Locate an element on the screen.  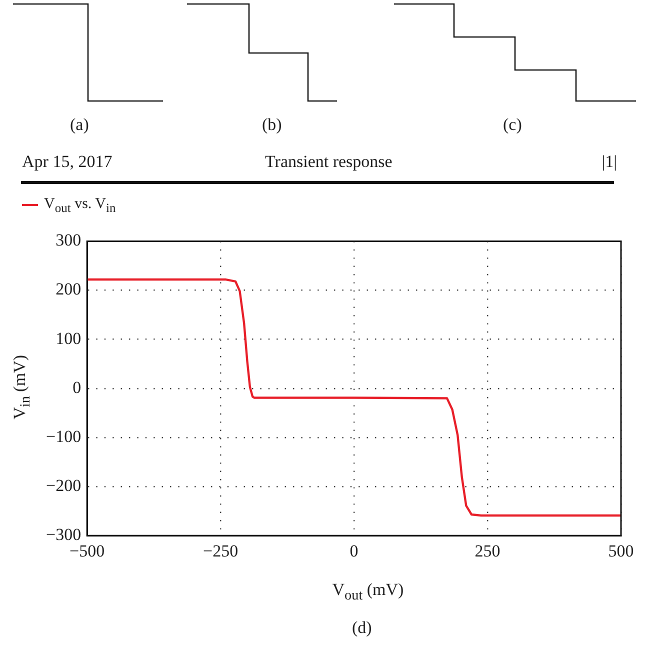
legend-label: V$_{out}$ vs. V$_{in}$ is located at coordinates (79, 206).